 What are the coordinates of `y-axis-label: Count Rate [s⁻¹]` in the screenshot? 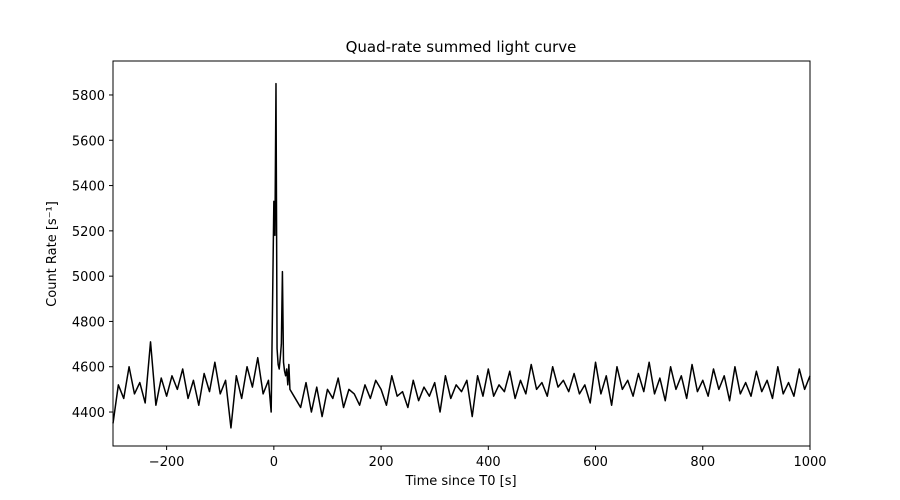 It's located at (52, 254).